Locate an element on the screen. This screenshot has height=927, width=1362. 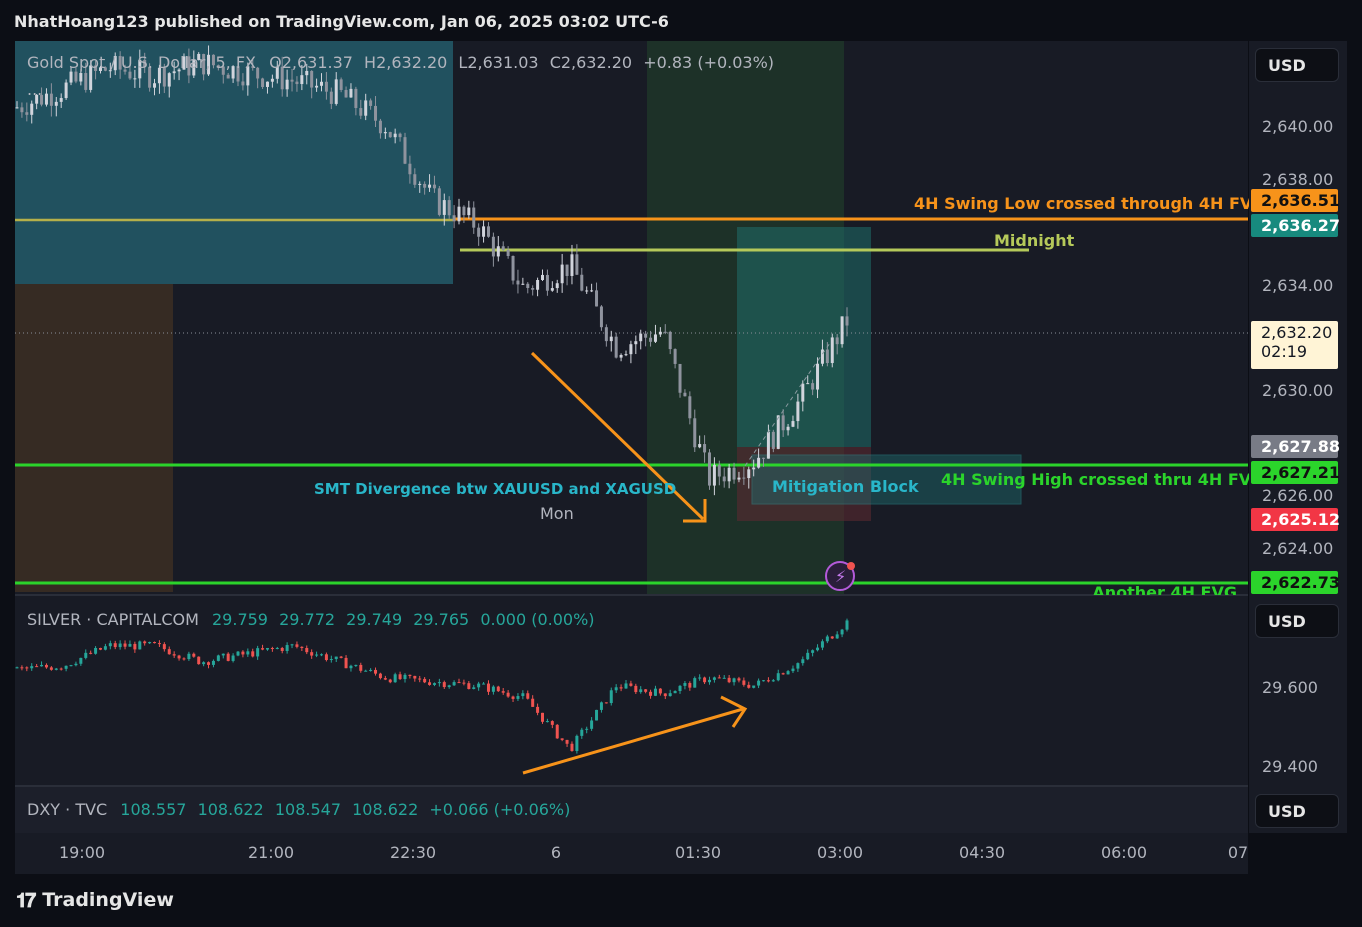
tradingview-brand: TradingView is located at coordinates (108, 900).